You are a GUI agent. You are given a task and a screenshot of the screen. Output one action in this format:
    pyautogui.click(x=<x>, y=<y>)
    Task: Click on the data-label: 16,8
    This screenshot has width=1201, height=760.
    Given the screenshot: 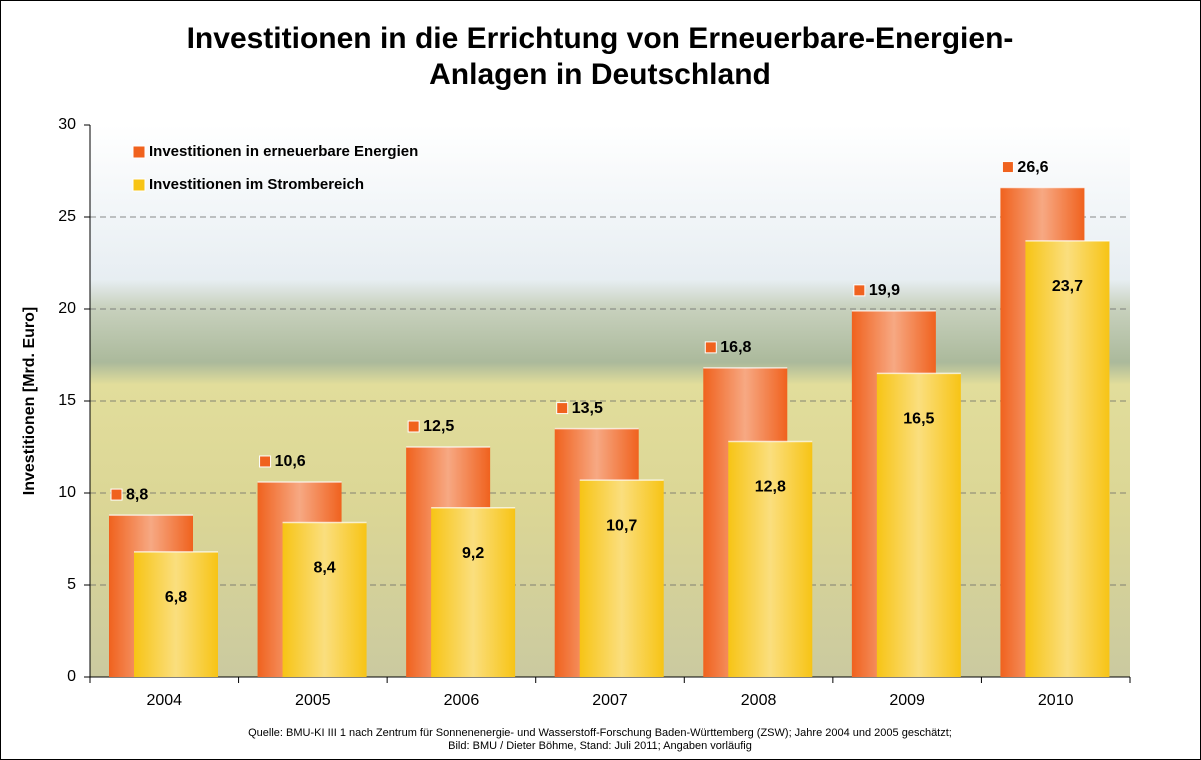 What is the action you would take?
    pyautogui.click(x=735, y=347)
    